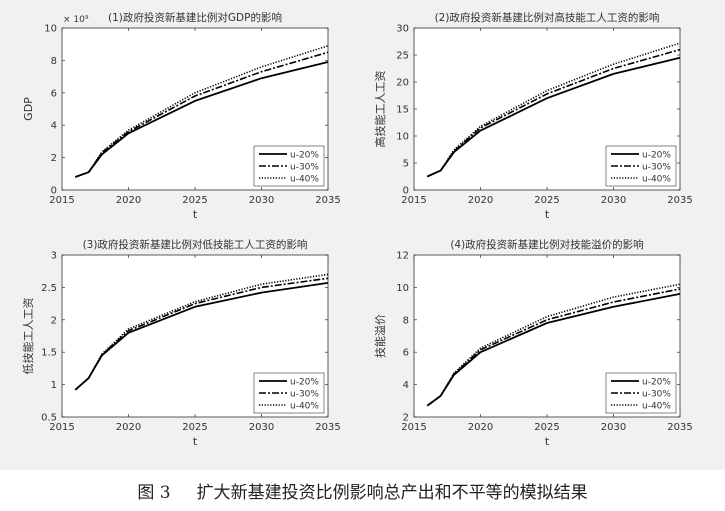 The width and height of the screenshot is (725, 511). Describe the element at coordinates (49, 418) in the screenshot. I see `y-tick-label: 0.5` at that location.